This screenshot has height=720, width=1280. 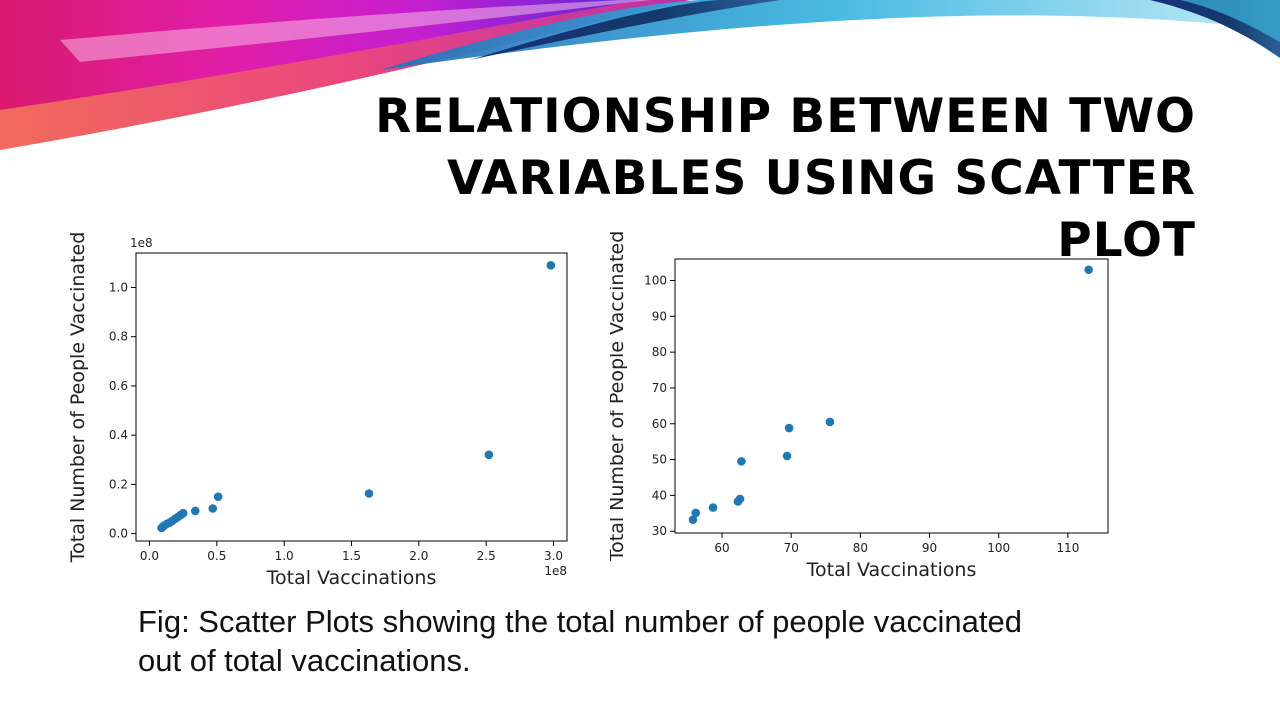 What do you see at coordinates (659, 352) in the screenshot?
I see `y-tick-label: 80` at bounding box center [659, 352].